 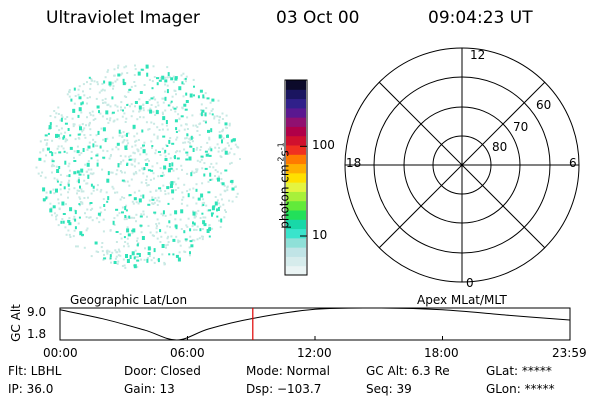 What do you see at coordinates (35, 371) in the screenshot?
I see `filter-info: Flt: LBHL` at bounding box center [35, 371].